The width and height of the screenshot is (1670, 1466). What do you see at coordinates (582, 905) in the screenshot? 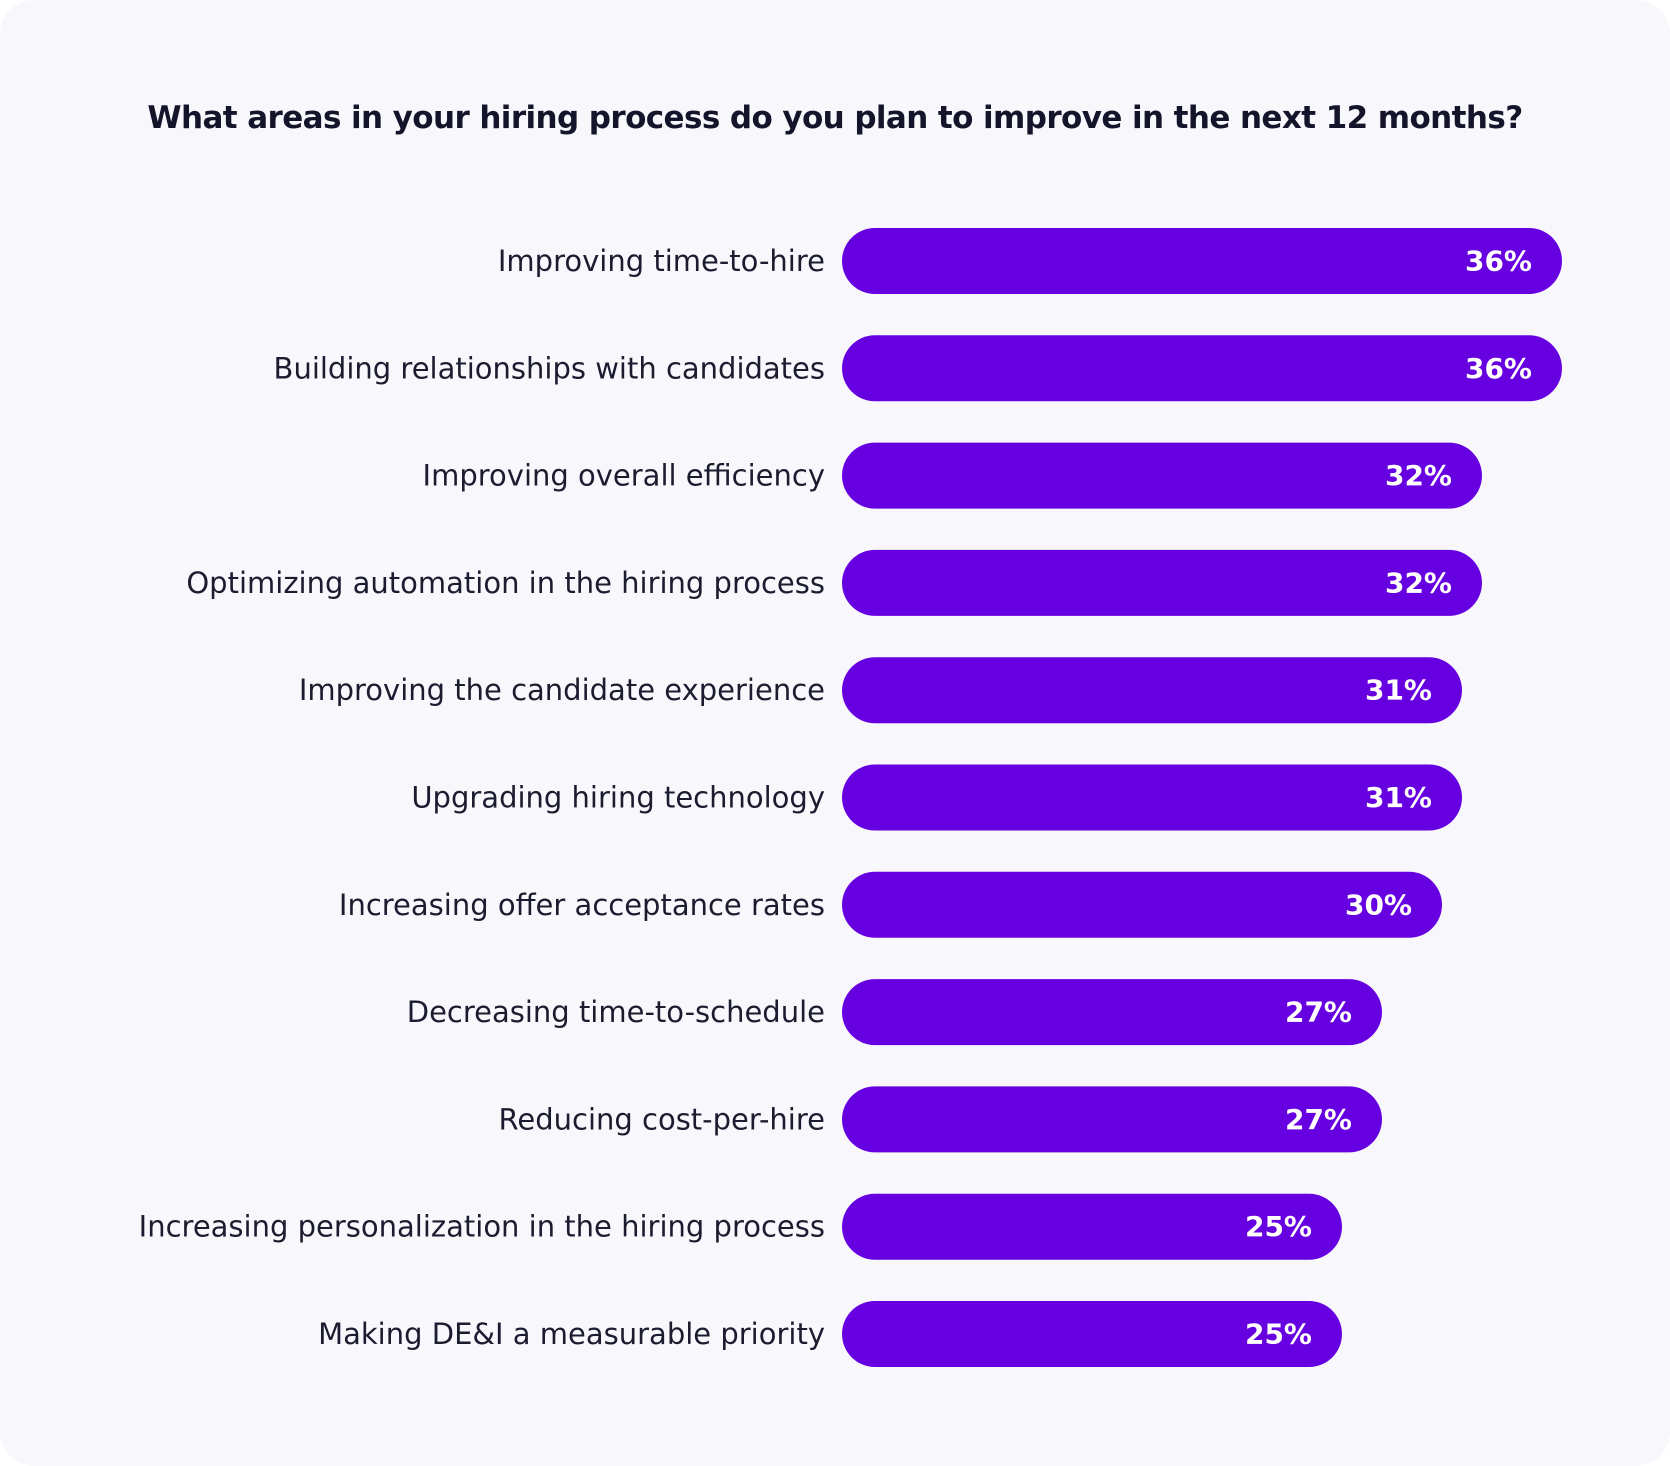
I see `category-label: Increasing offer acceptance rates` at bounding box center [582, 905].